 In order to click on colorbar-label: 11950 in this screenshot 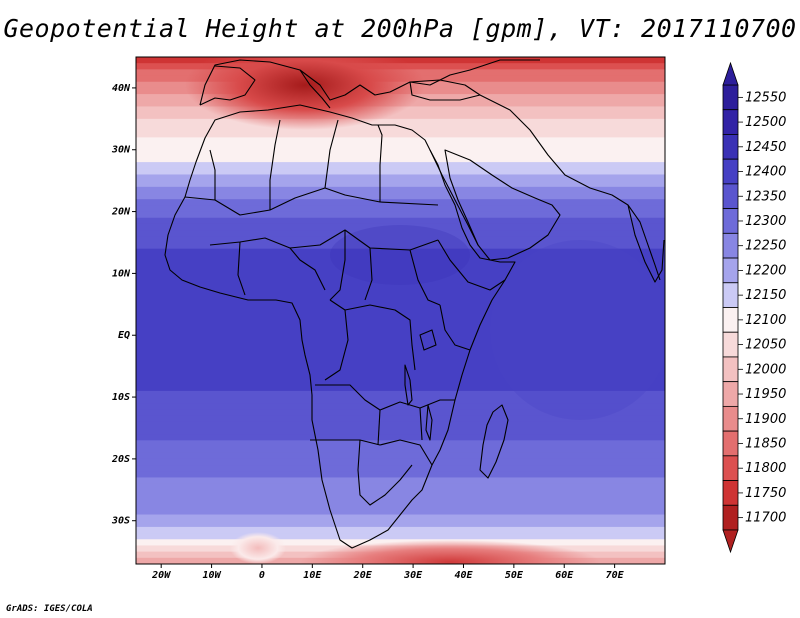, I will do `click(765, 394)`.